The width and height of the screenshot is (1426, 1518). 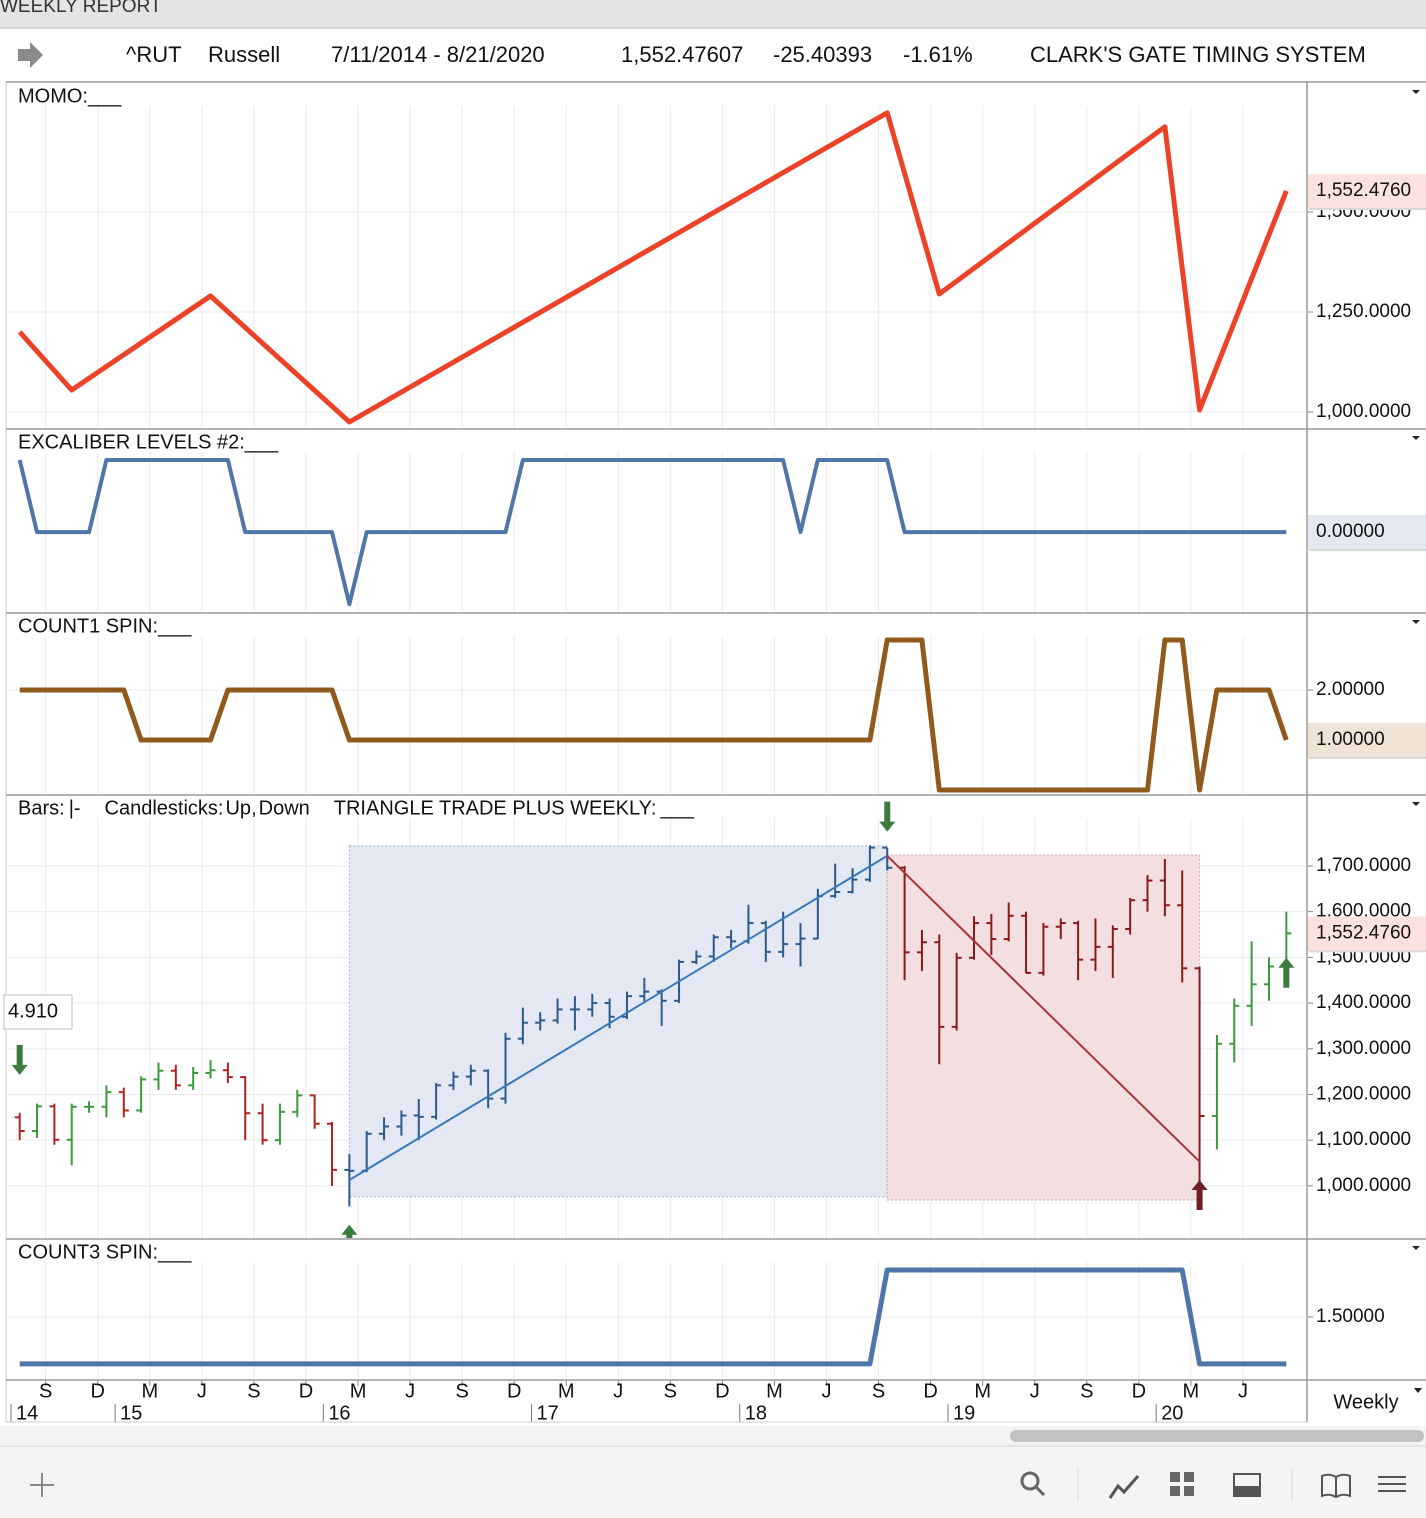 What do you see at coordinates (1336, 1486) in the screenshot?
I see `book-button` at bounding box center [1336, 1486].